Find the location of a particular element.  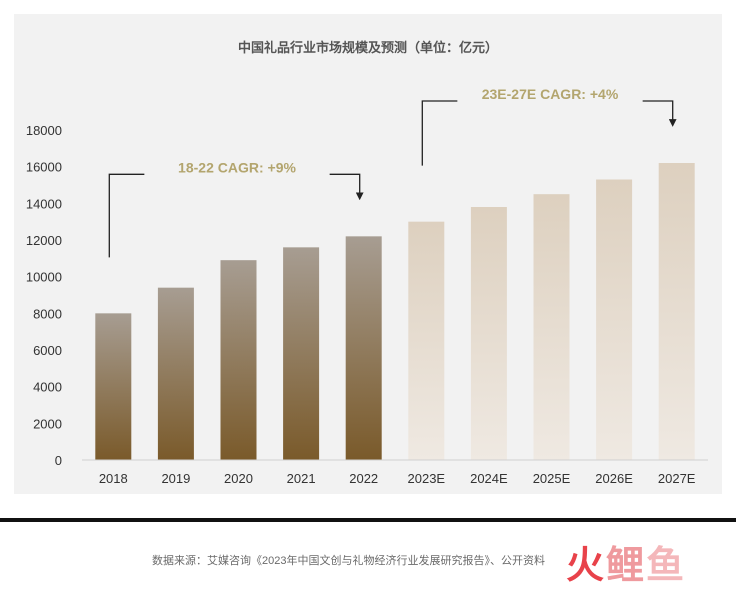

y-tick-label: 8000 is located at coordinates (47, 313).